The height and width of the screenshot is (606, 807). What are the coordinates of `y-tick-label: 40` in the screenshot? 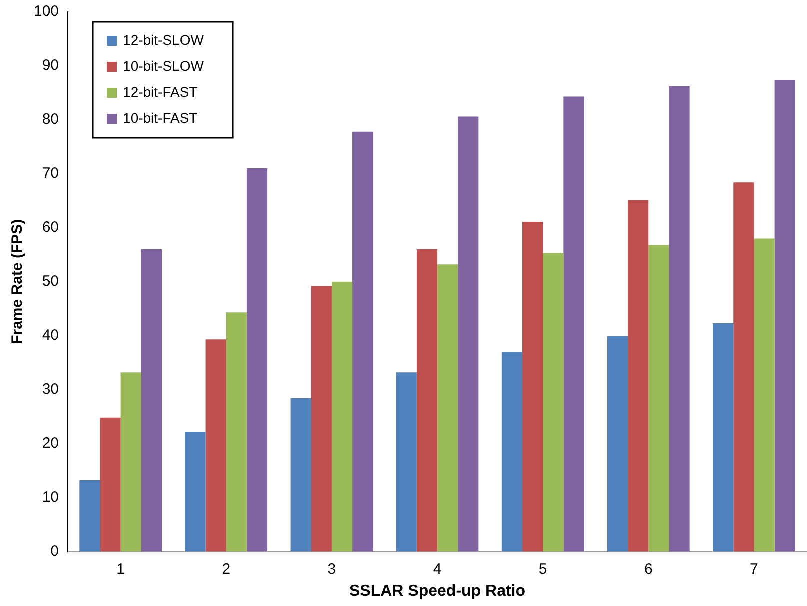 It's located at (51, 335).